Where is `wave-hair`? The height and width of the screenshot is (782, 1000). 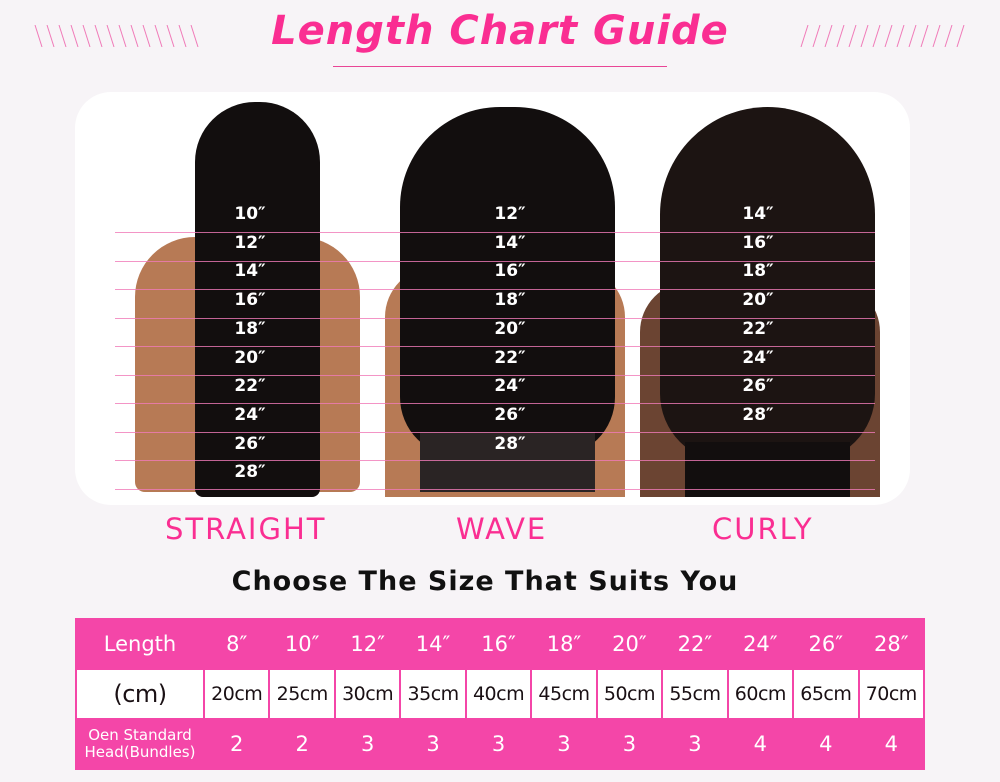 wave-hair is located at coordinates (507, 282).